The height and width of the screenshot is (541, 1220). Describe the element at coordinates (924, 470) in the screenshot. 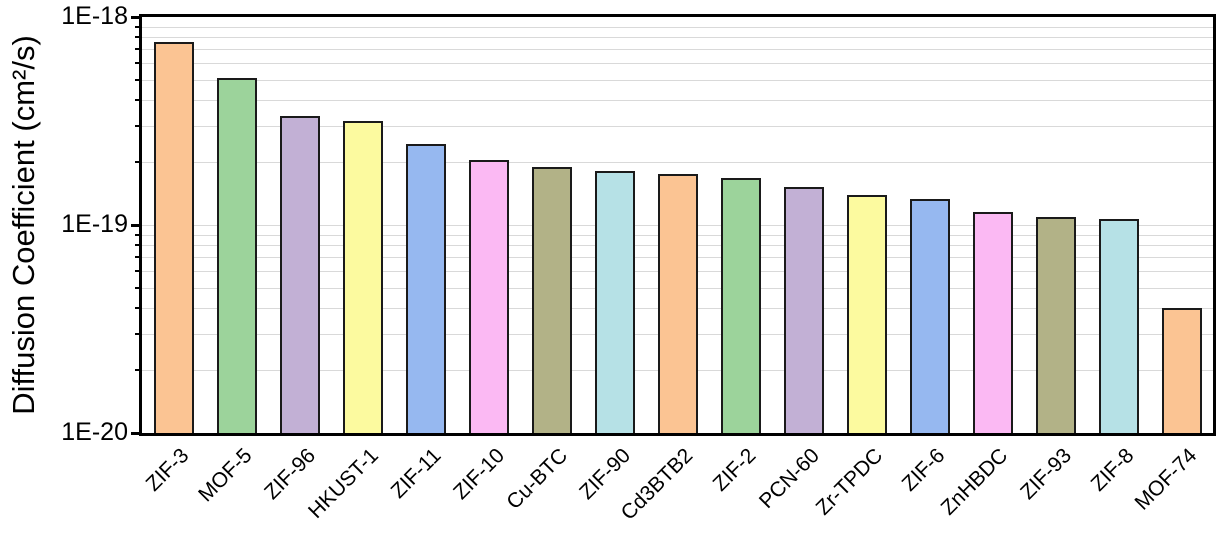

I see `x-tick-label-ZIF-6: ZIF-6` at that location.